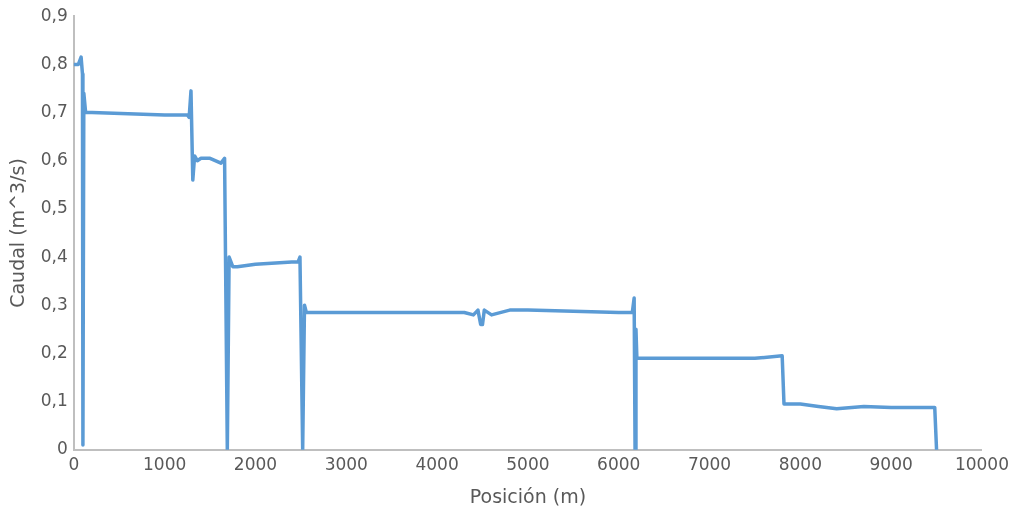 The image size is (1015, 517). I want to click on y-tick-label: 0,9, so click(54, 14).